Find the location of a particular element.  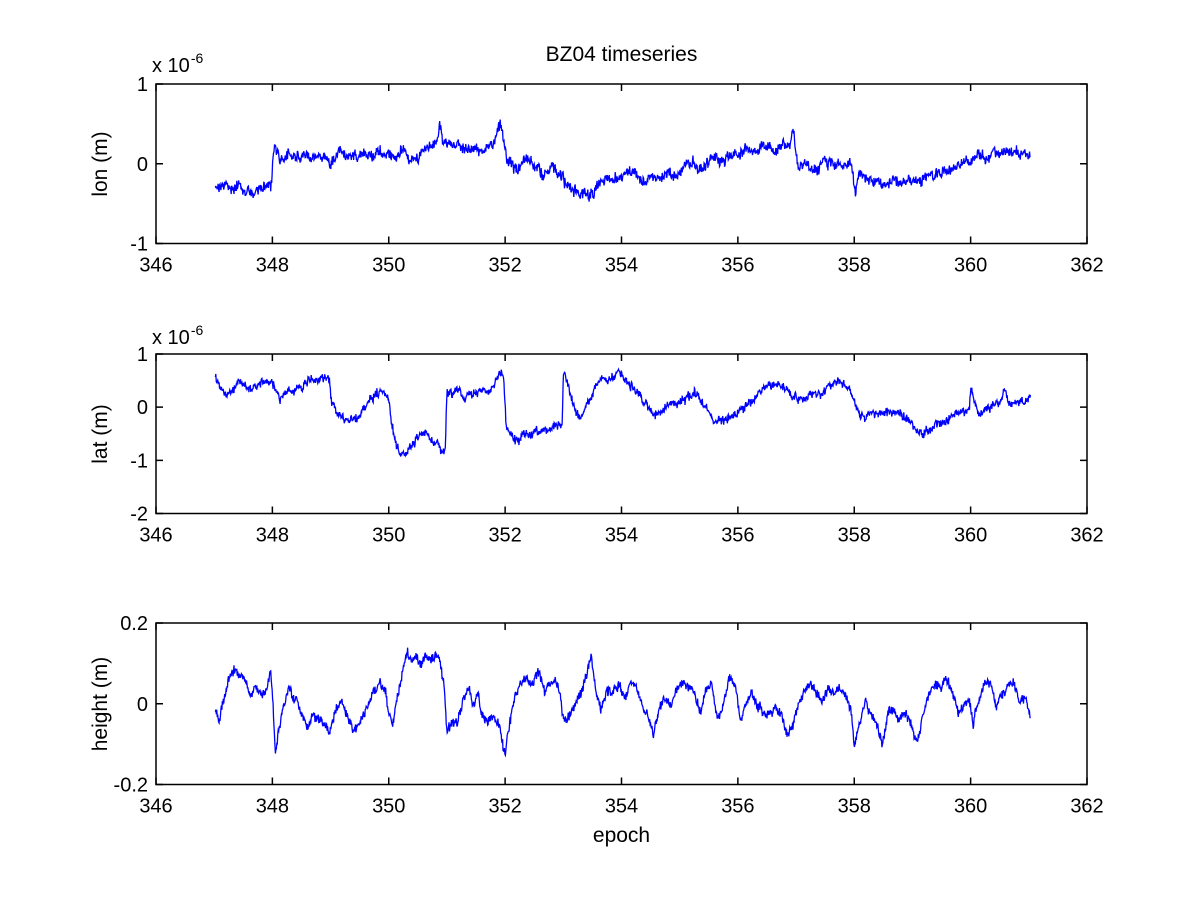

y-axis-multiplier-lat: x 10-6 is located at coordinates (177, 336).